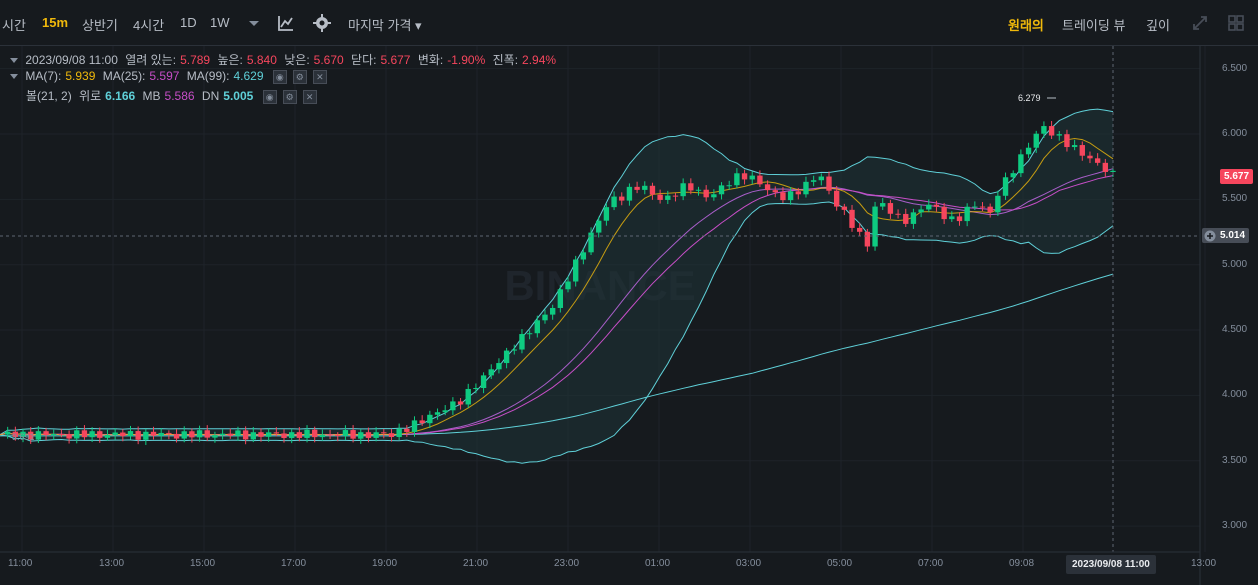 This screenshot has width=1258, height=585. What do you see at coordinates (1200, 23) in the screenshot?
I see `fullscreen-icon` at bounding box center [1200, 23].